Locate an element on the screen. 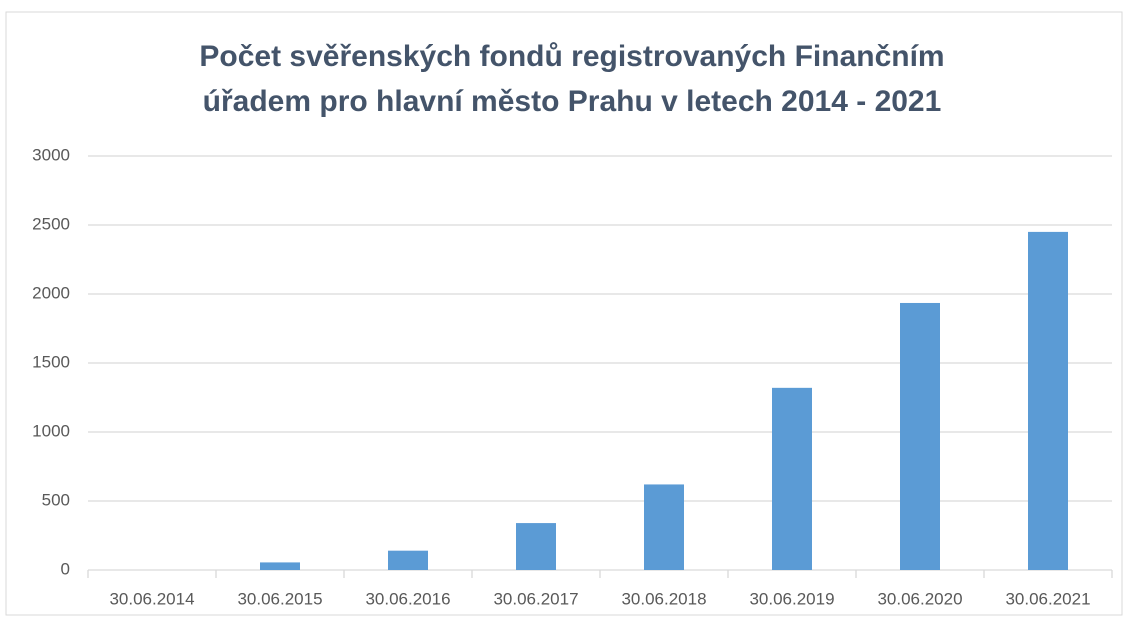 The height and width of the screenshot is (617, 1128). y-tick-label: 500 is located at coordinates (56, 499).